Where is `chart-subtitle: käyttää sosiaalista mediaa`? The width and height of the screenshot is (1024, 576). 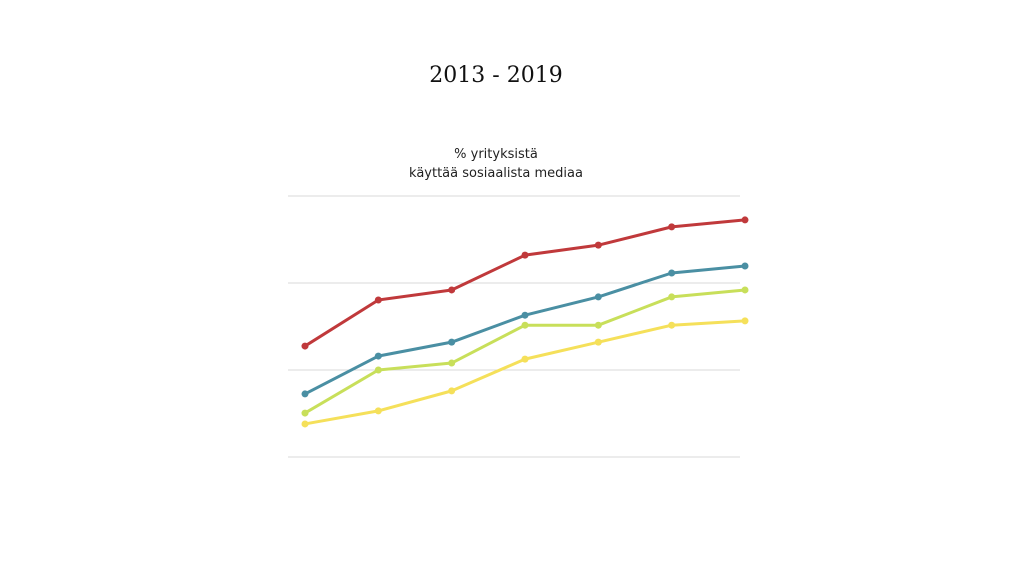
chart-subtitle: käyttää sosiaalista mediaa is located at coordinates (496, 173).